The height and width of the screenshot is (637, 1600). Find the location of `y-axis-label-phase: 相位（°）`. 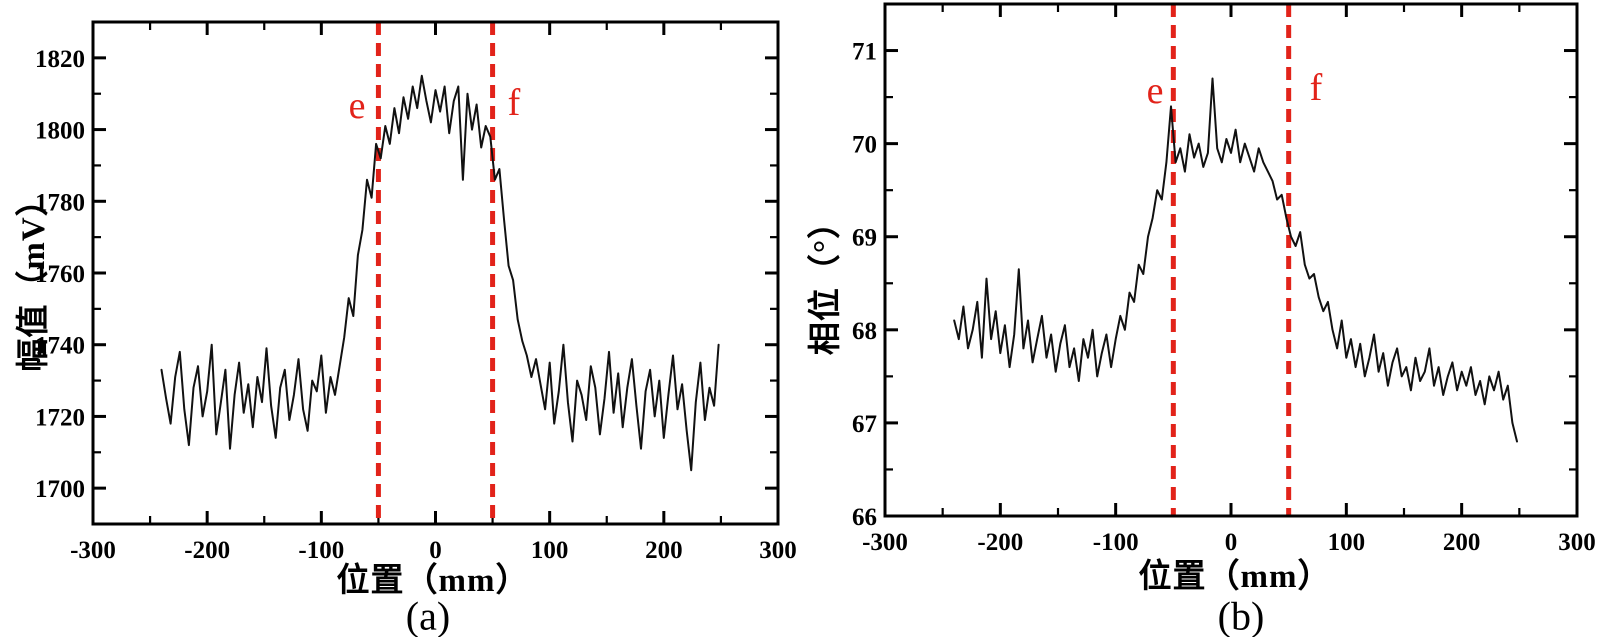

y-axis-label-phase: 相位（°） is located at coordinates (826, 280).